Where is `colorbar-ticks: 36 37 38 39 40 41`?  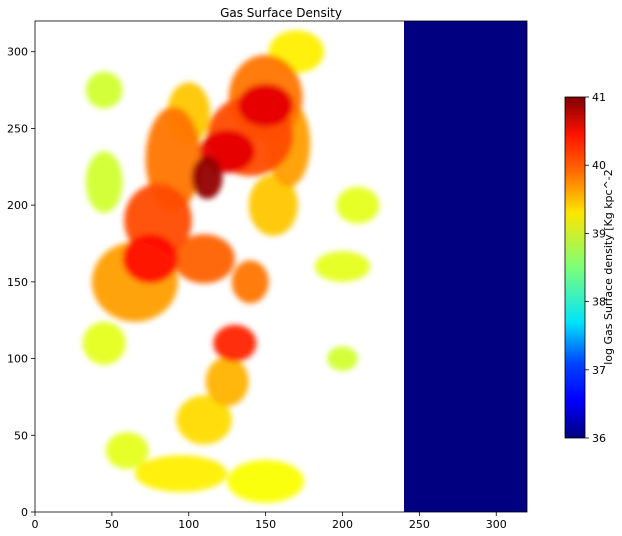 colorbar-ticks: 36 37 38 39 40 41 is located at coordinates (595, 268).